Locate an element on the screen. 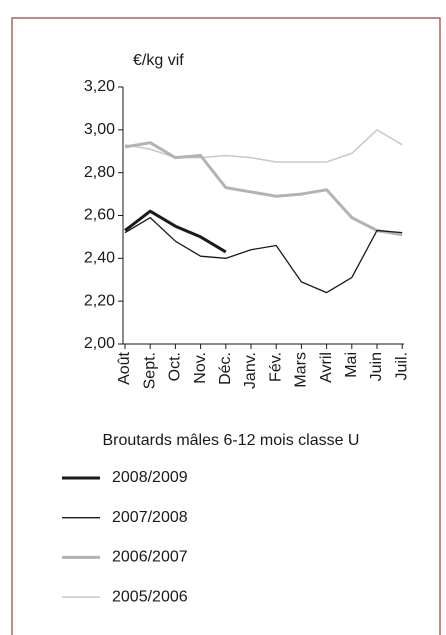 The image size is (446, 635). y-tick-label: 3,20 is located at coordinates (99, 86).